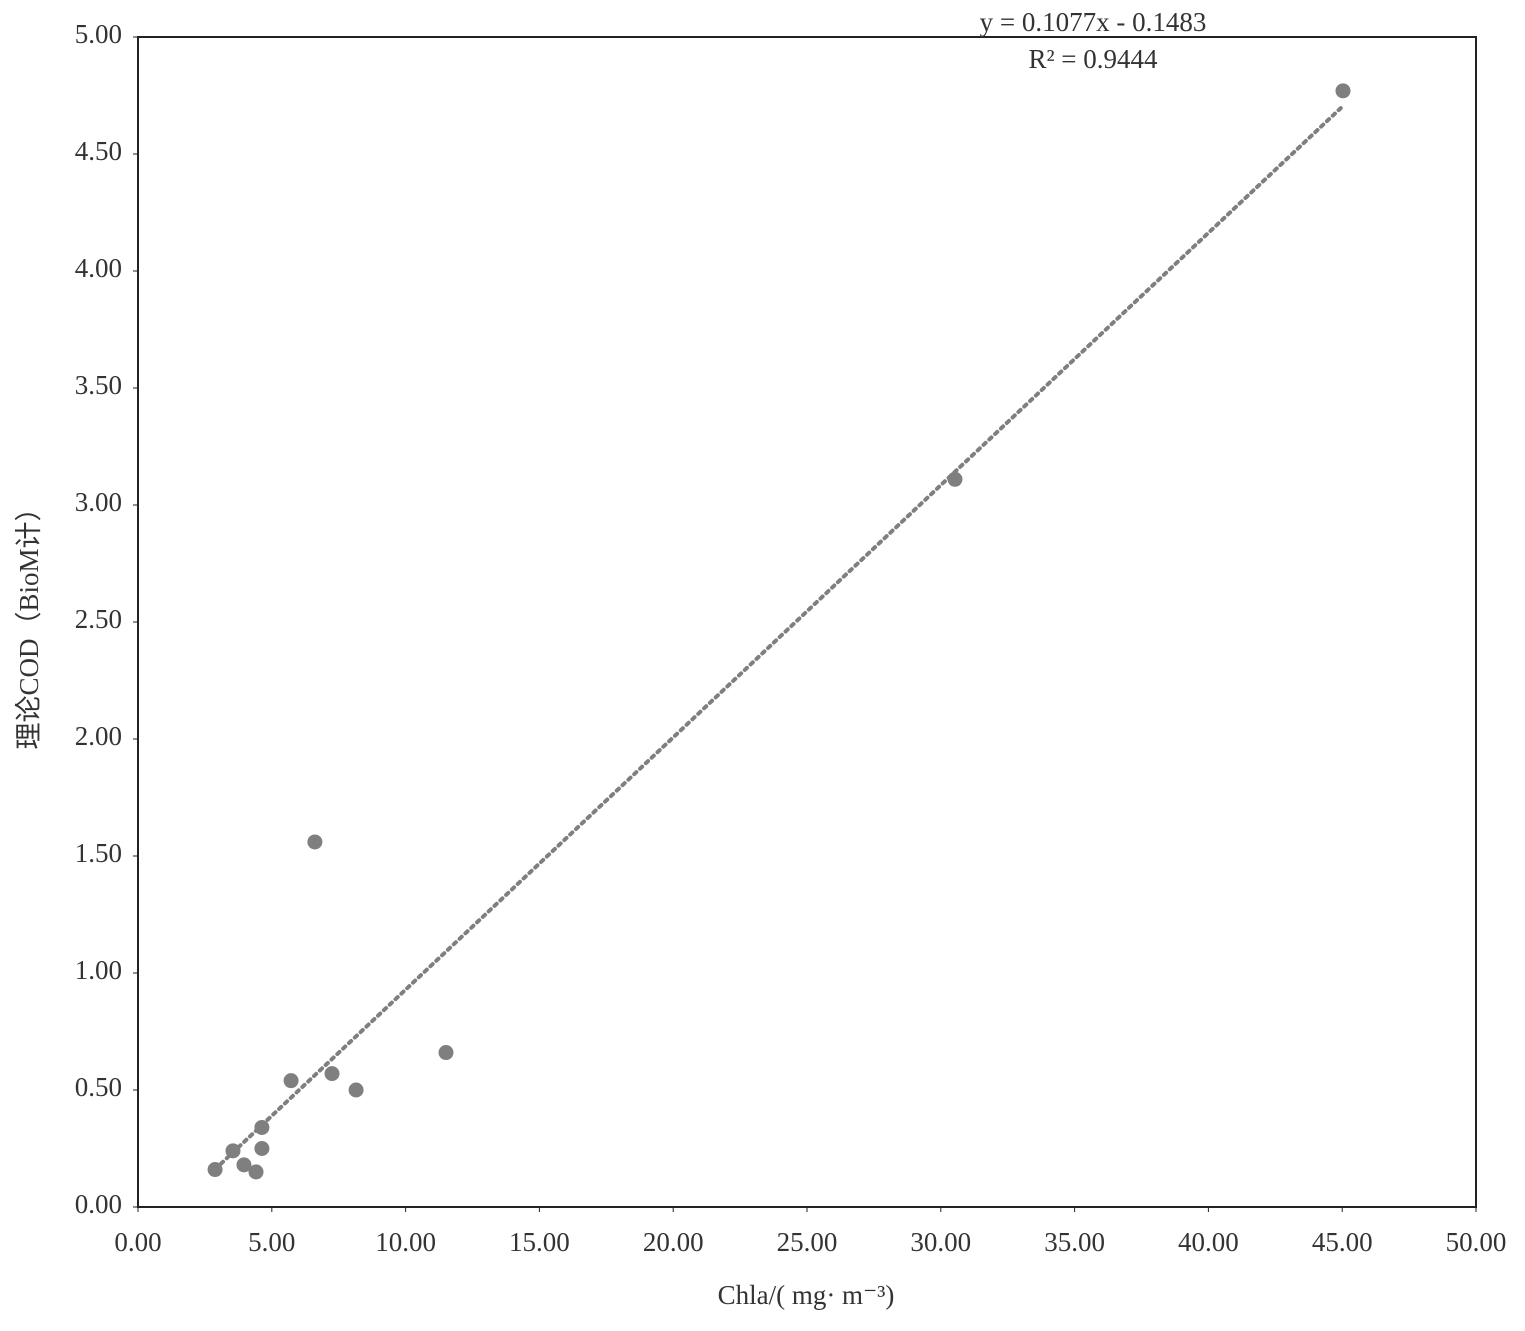 The width and height of the screenshot is (1525, 1331). Describe the element at coordinates (1093, 59) in the screenshot. I see `r-squared: R² = 0.9444` at that location.